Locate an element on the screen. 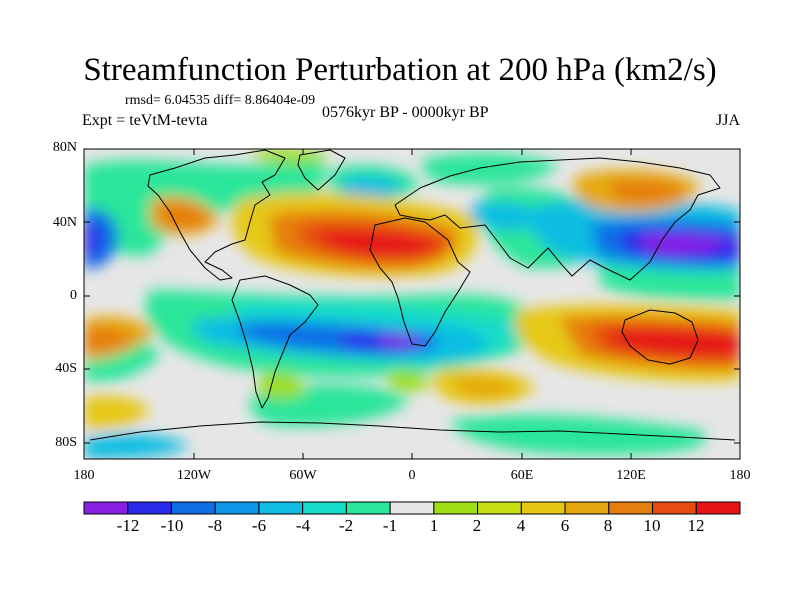 This screenshot has width=800, height=600. cb-label: -10 is located at coordinates (172, 525).